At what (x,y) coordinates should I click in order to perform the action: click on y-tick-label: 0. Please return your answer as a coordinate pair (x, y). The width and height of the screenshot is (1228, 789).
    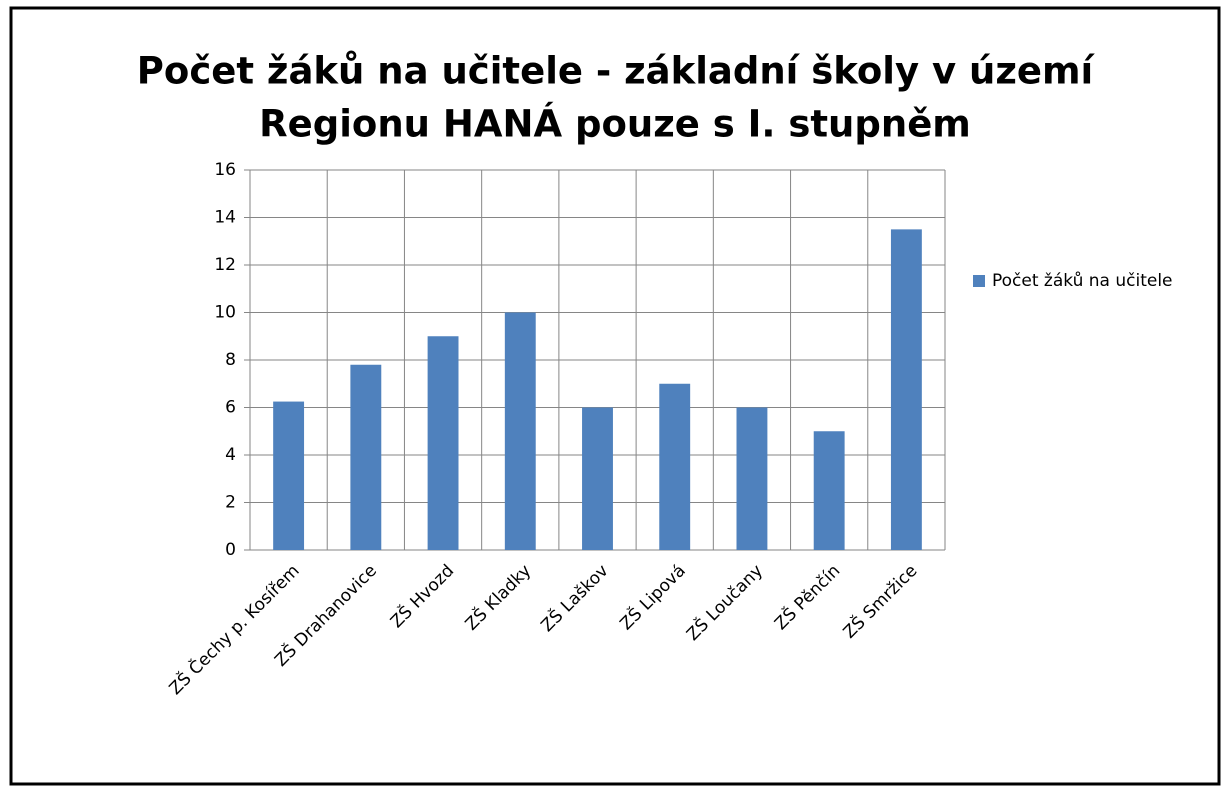
    Looking at the image, I should click on (230, 550).